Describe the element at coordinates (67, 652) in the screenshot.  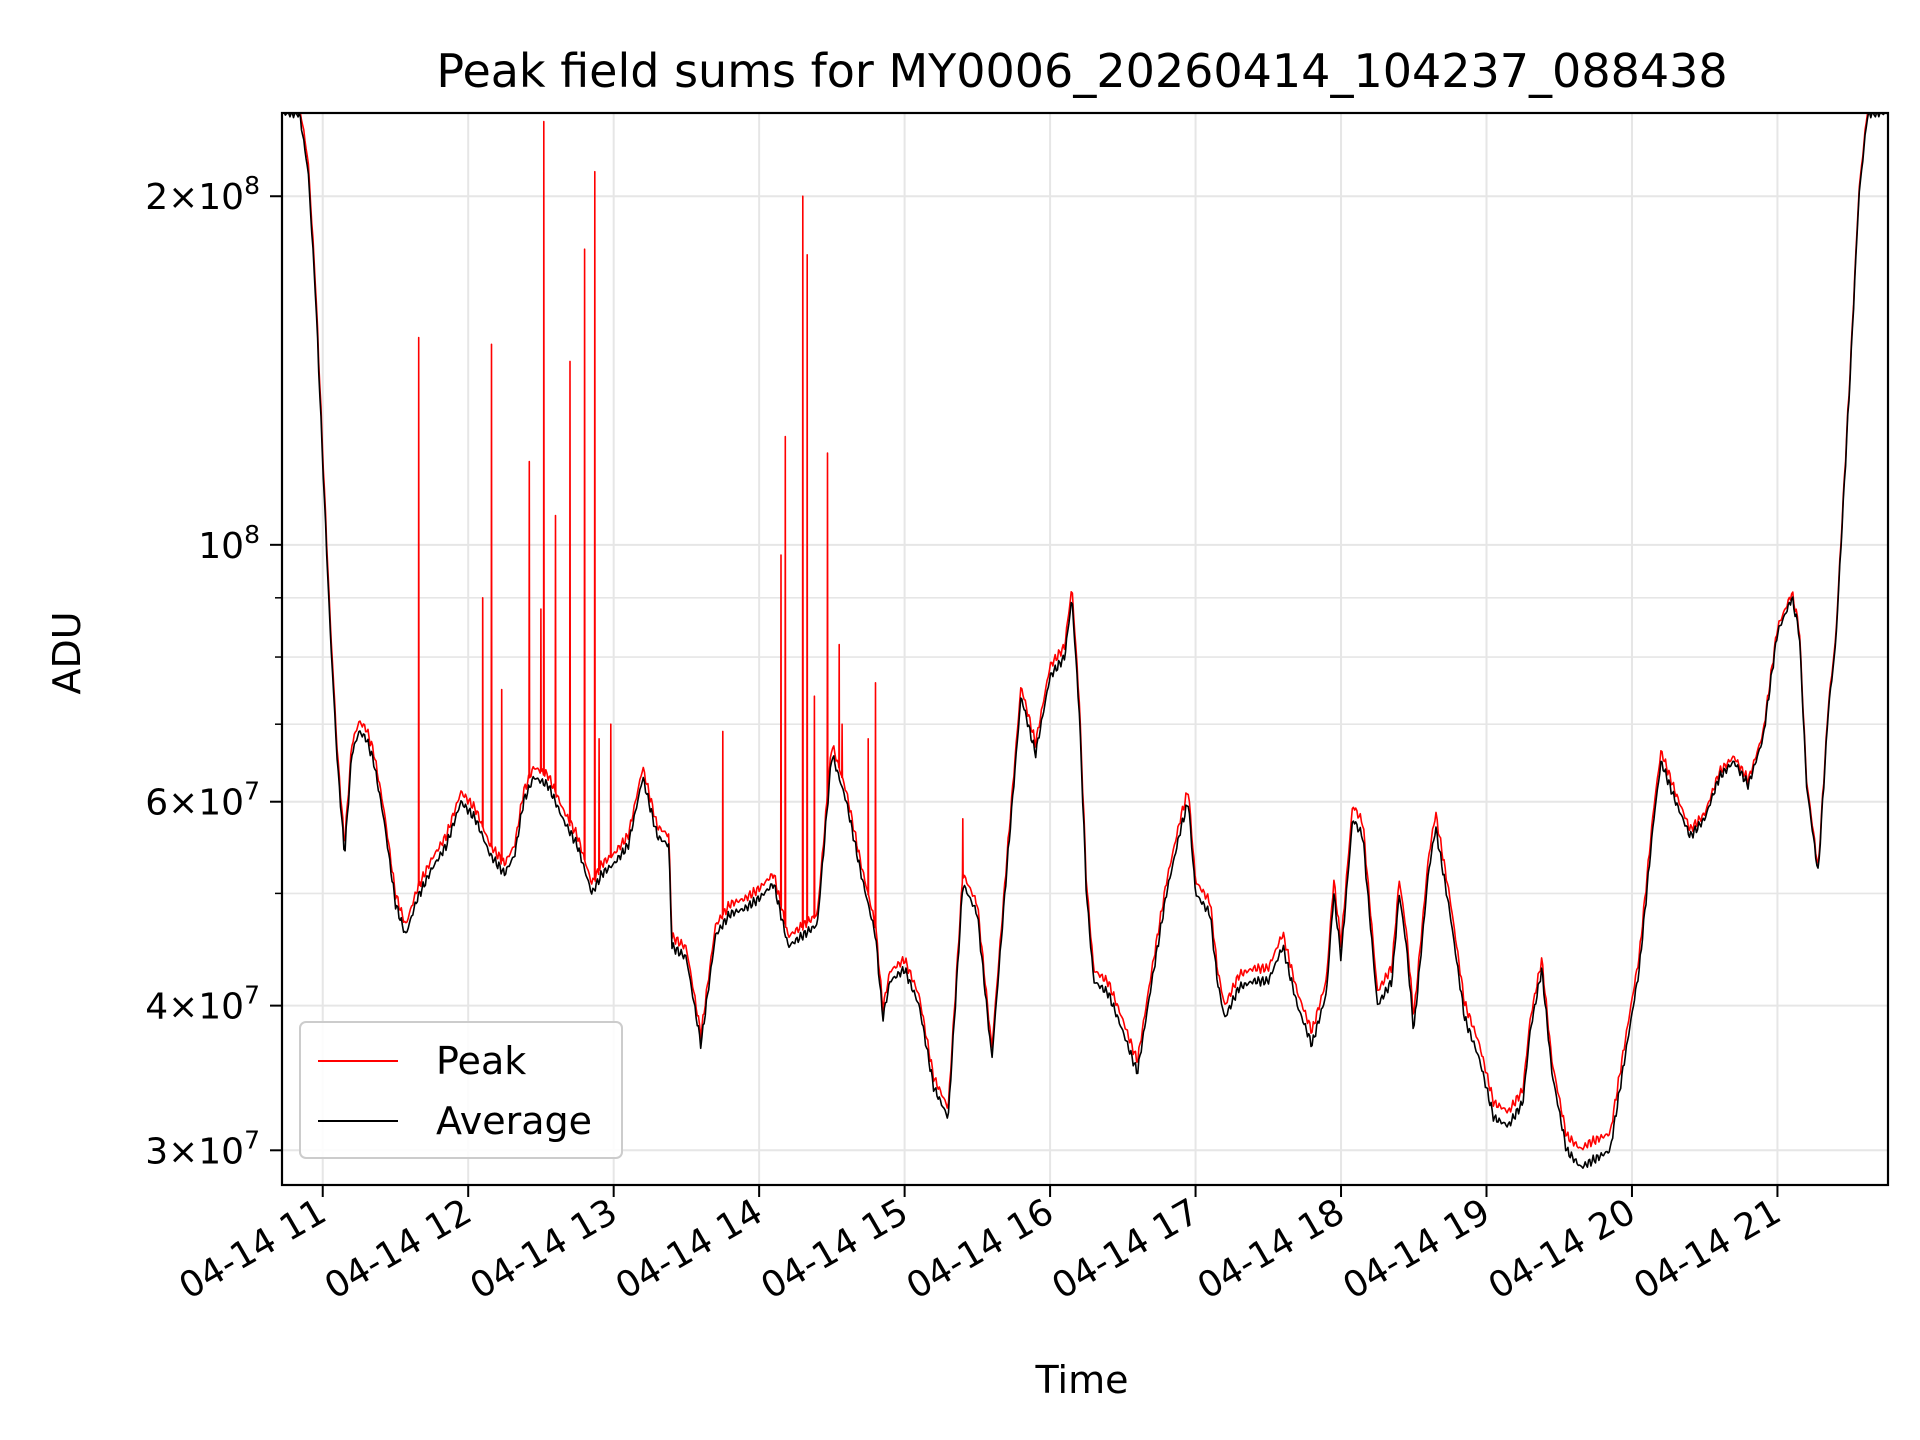
I see `y-axis-label: ADU` at that location.